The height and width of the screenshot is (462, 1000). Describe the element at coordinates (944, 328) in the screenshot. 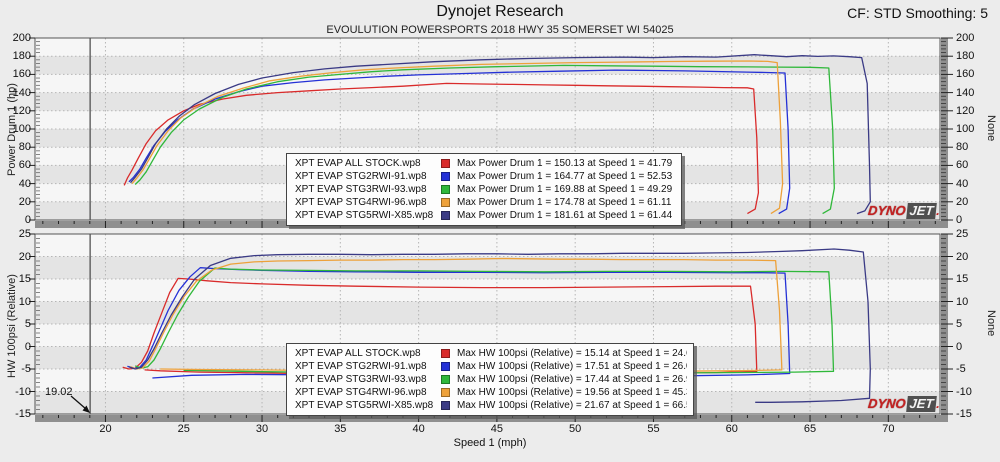

I see `axis-shadow-right` at that location.